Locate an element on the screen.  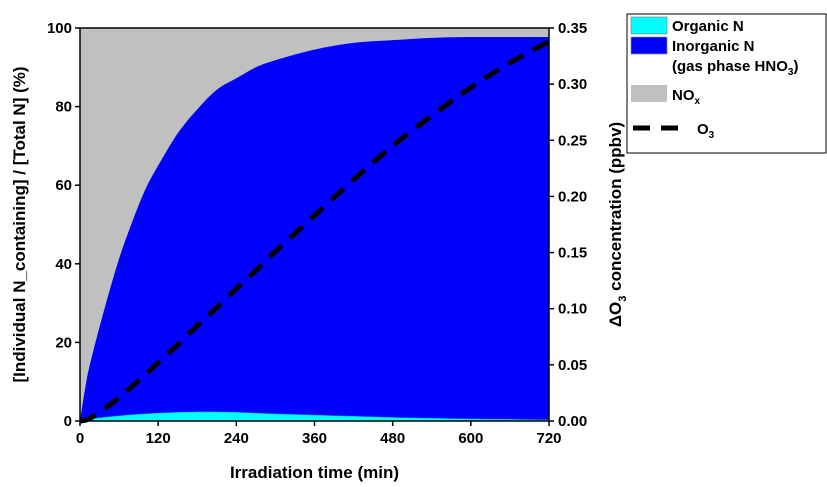
x-tick-label-600: 600 is located at coordinates (470, 438).